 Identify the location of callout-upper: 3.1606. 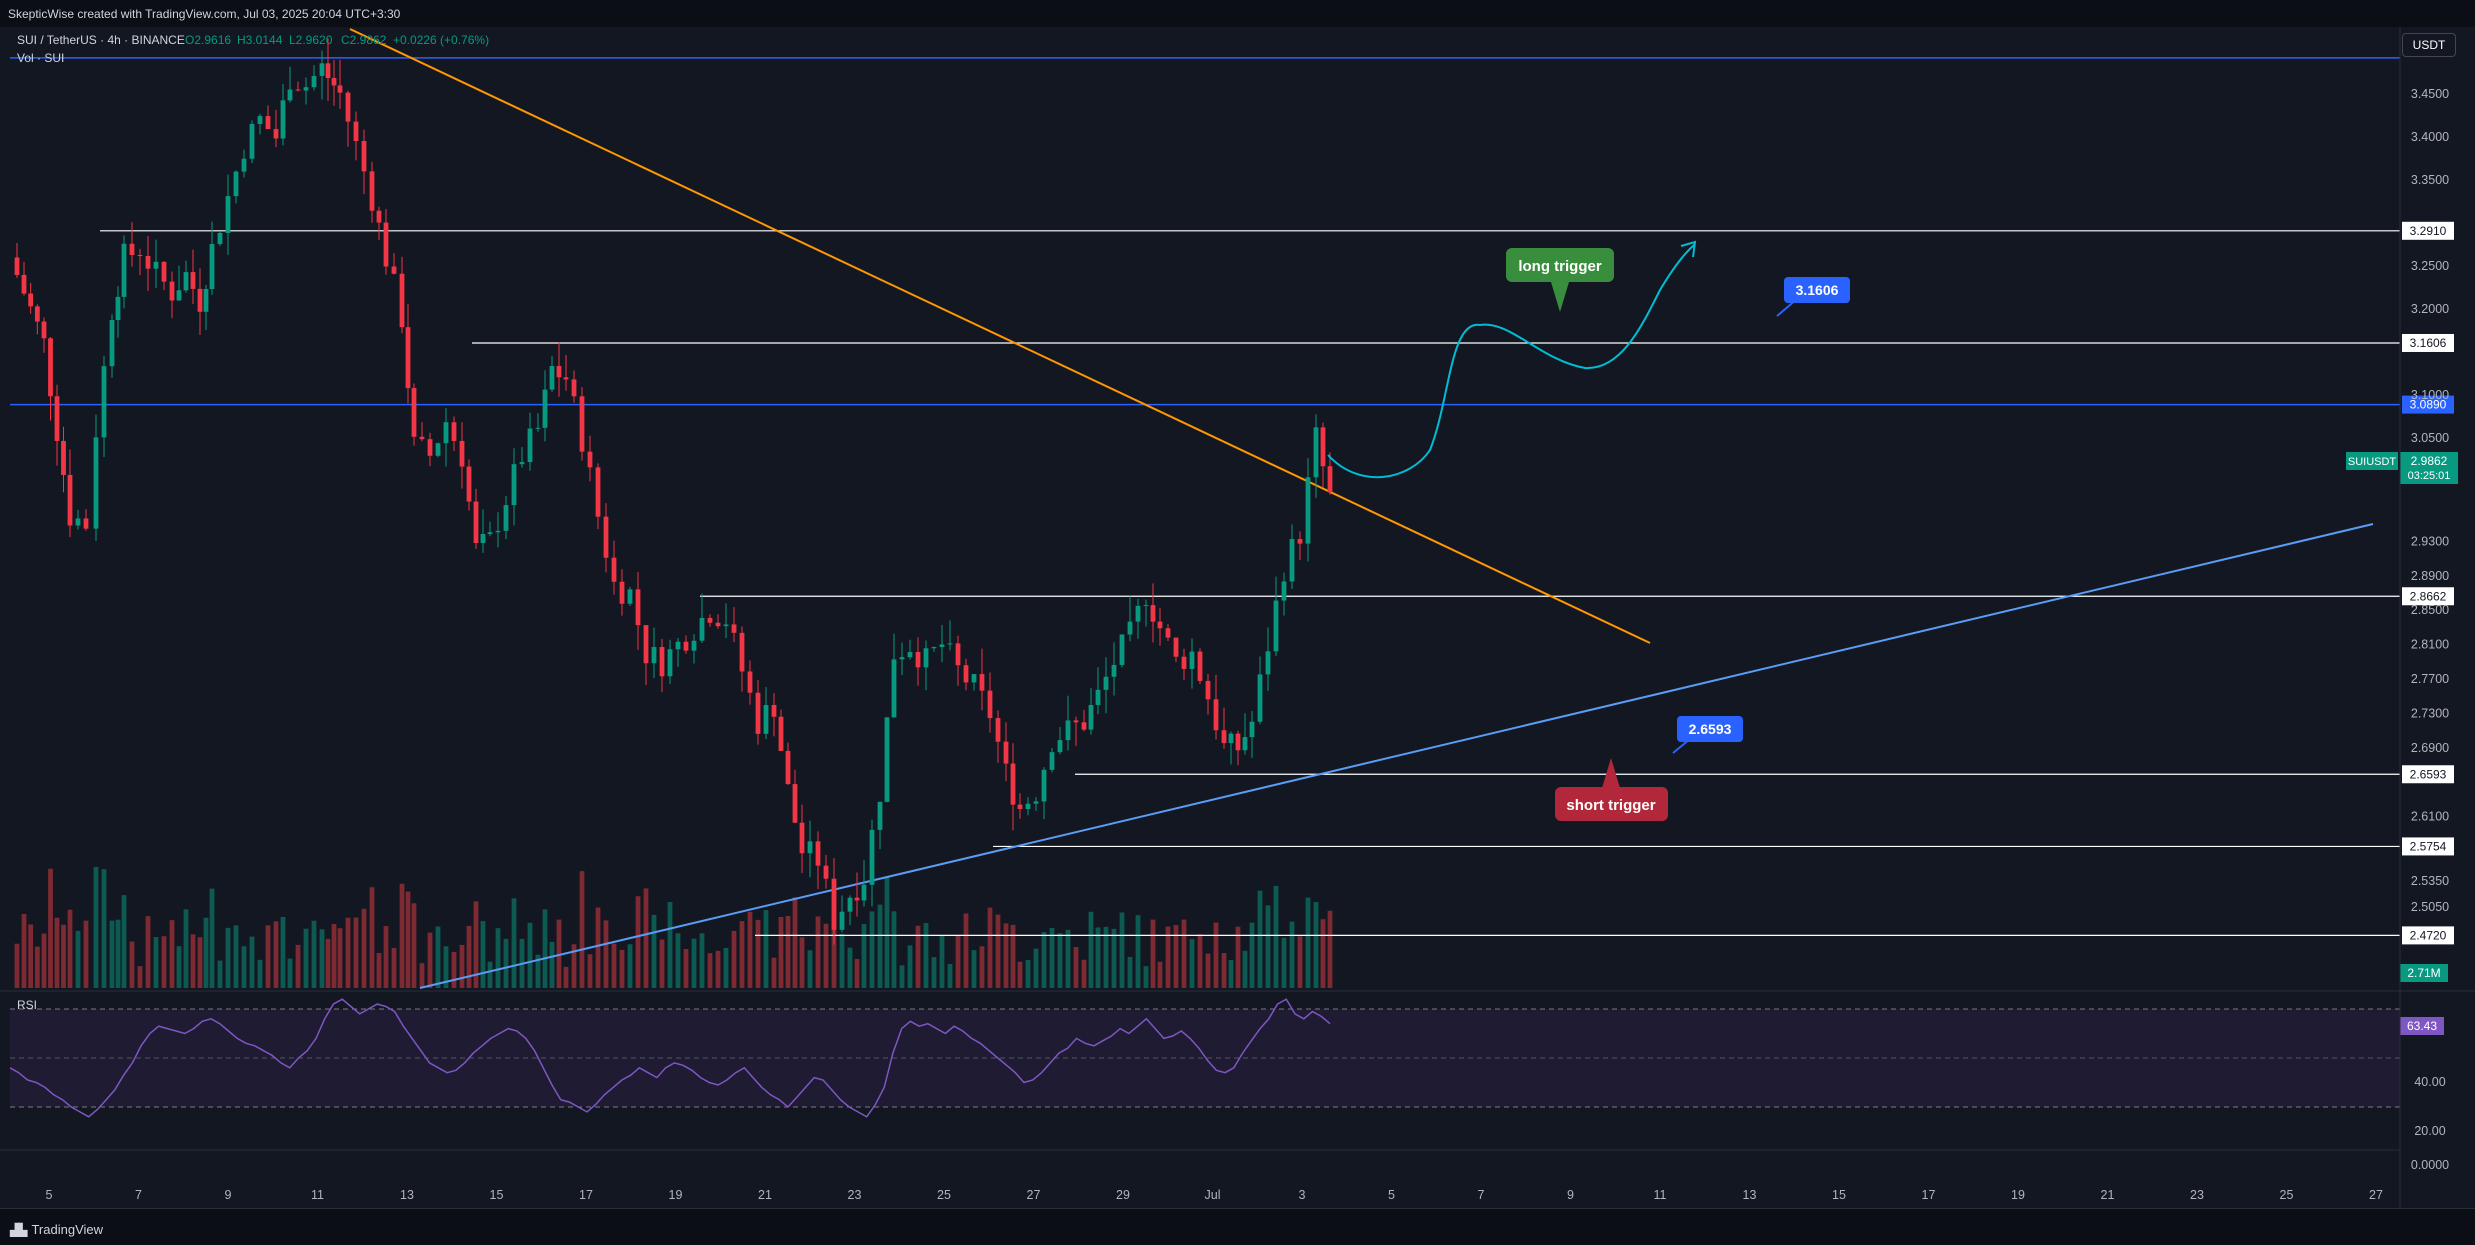
(1813, 297).